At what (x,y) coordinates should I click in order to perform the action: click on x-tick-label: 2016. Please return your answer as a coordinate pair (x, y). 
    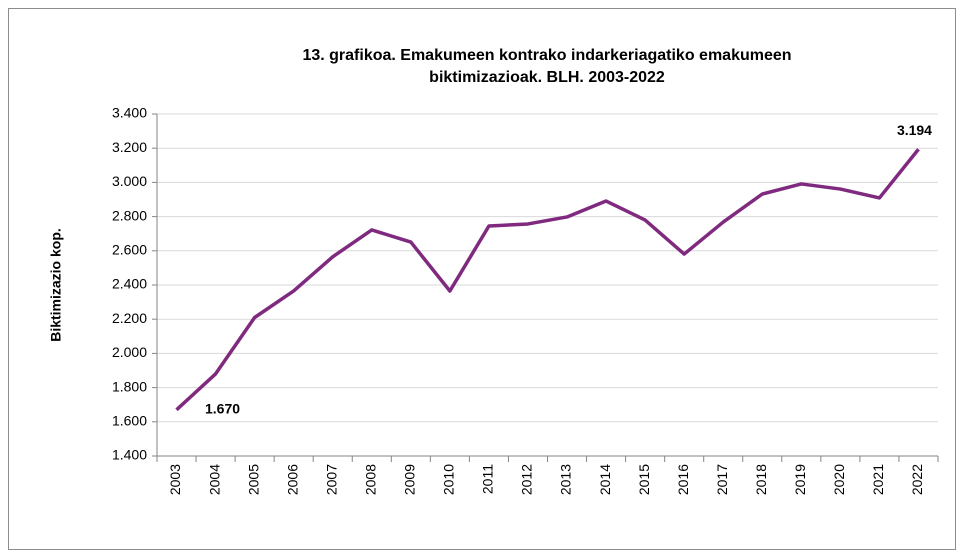
    Looking at the image, I should click on (683, 479).